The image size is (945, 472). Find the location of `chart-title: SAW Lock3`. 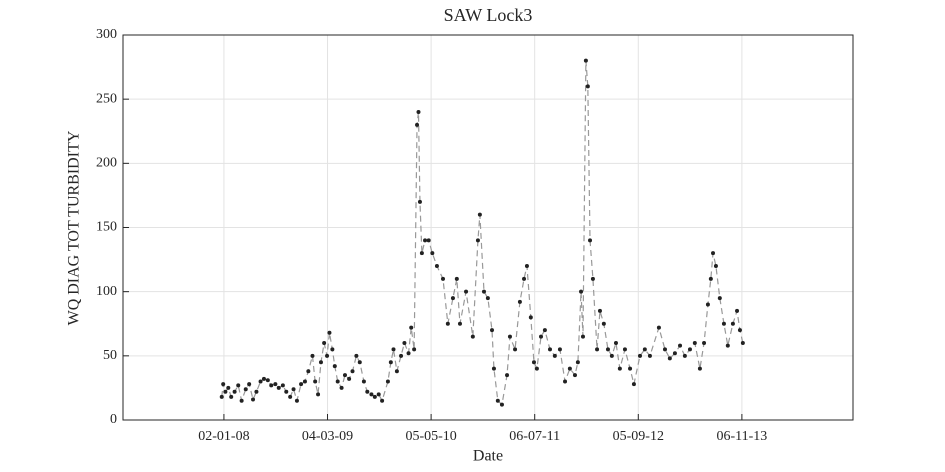

chart-title: SAW Lock3 is located at coordinates (488, 15).